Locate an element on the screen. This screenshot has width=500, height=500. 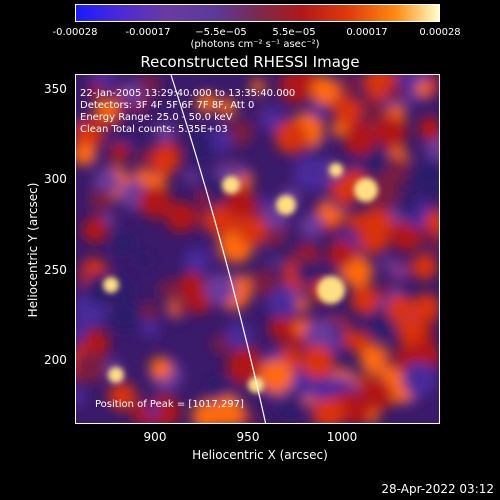
y-axis-label: Heliocentric Y (arcsec) is located at coordinates (33, 250).